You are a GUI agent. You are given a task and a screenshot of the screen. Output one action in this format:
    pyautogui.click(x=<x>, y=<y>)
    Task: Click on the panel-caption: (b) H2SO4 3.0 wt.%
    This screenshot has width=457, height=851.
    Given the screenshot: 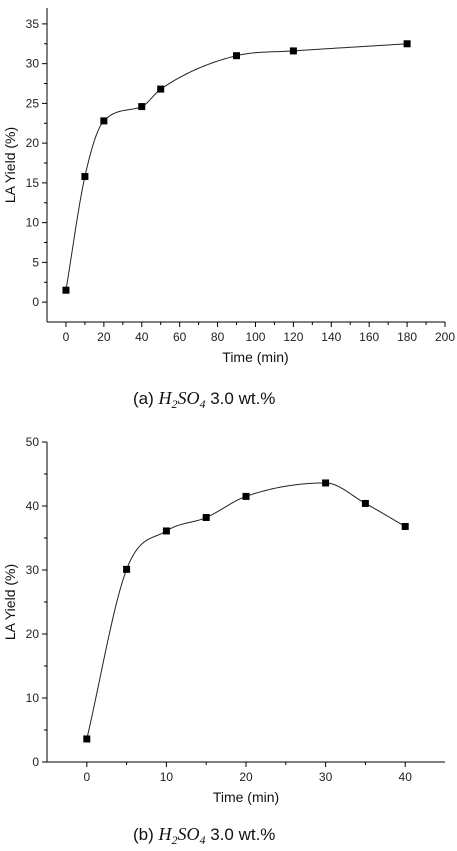 What is the action you would take?
    pyautogui.click(x=204, y=835)
    